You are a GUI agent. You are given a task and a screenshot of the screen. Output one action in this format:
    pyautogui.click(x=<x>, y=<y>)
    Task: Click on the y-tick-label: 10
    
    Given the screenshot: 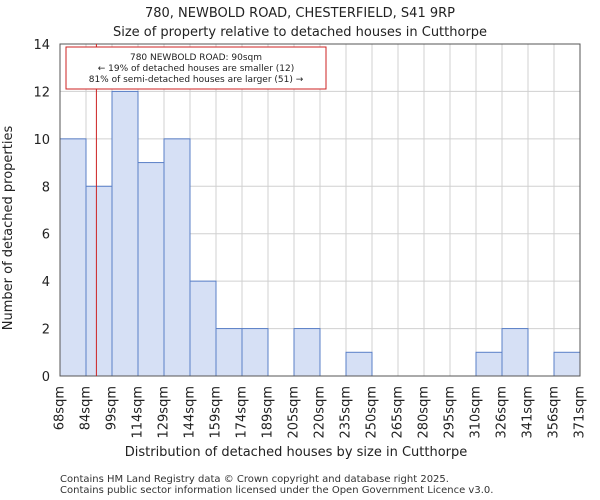 What is the action you would take?
    pyautogui.click(x=41, y=140)
    